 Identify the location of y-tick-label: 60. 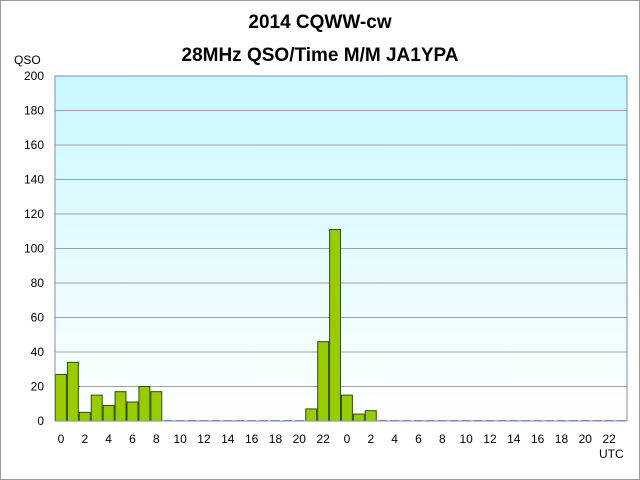
(38, 318).